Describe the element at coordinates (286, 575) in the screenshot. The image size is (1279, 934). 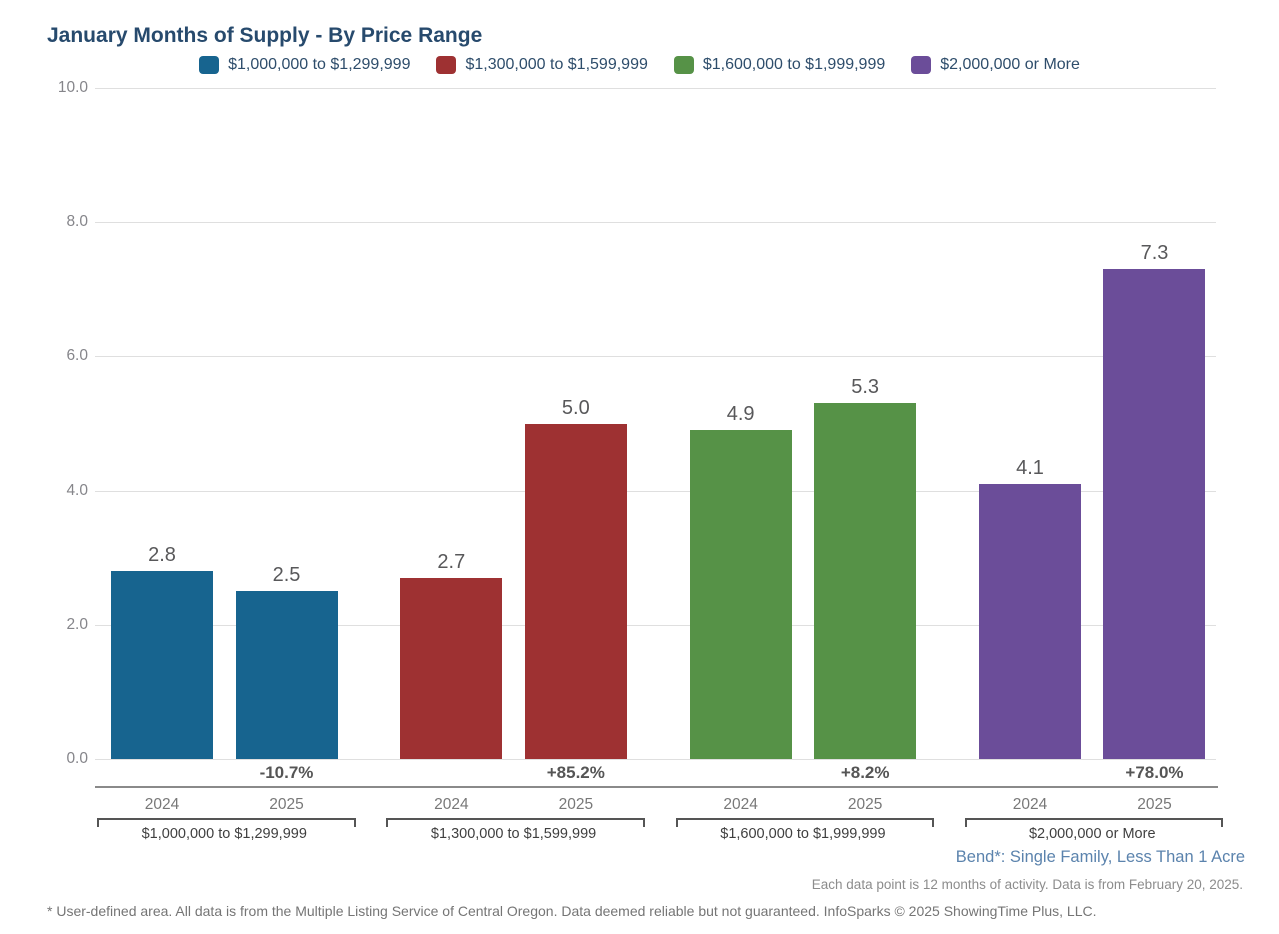
I see `bar-value-label: 2.5` at that location.